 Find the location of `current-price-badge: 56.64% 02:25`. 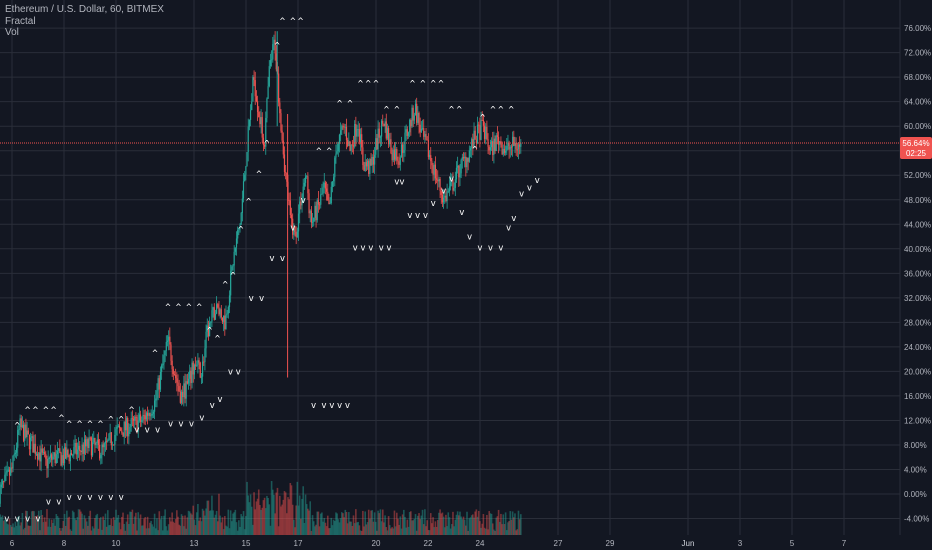

current-price-badge: 56.64% 02:25 is located at coordinates (916, 148).